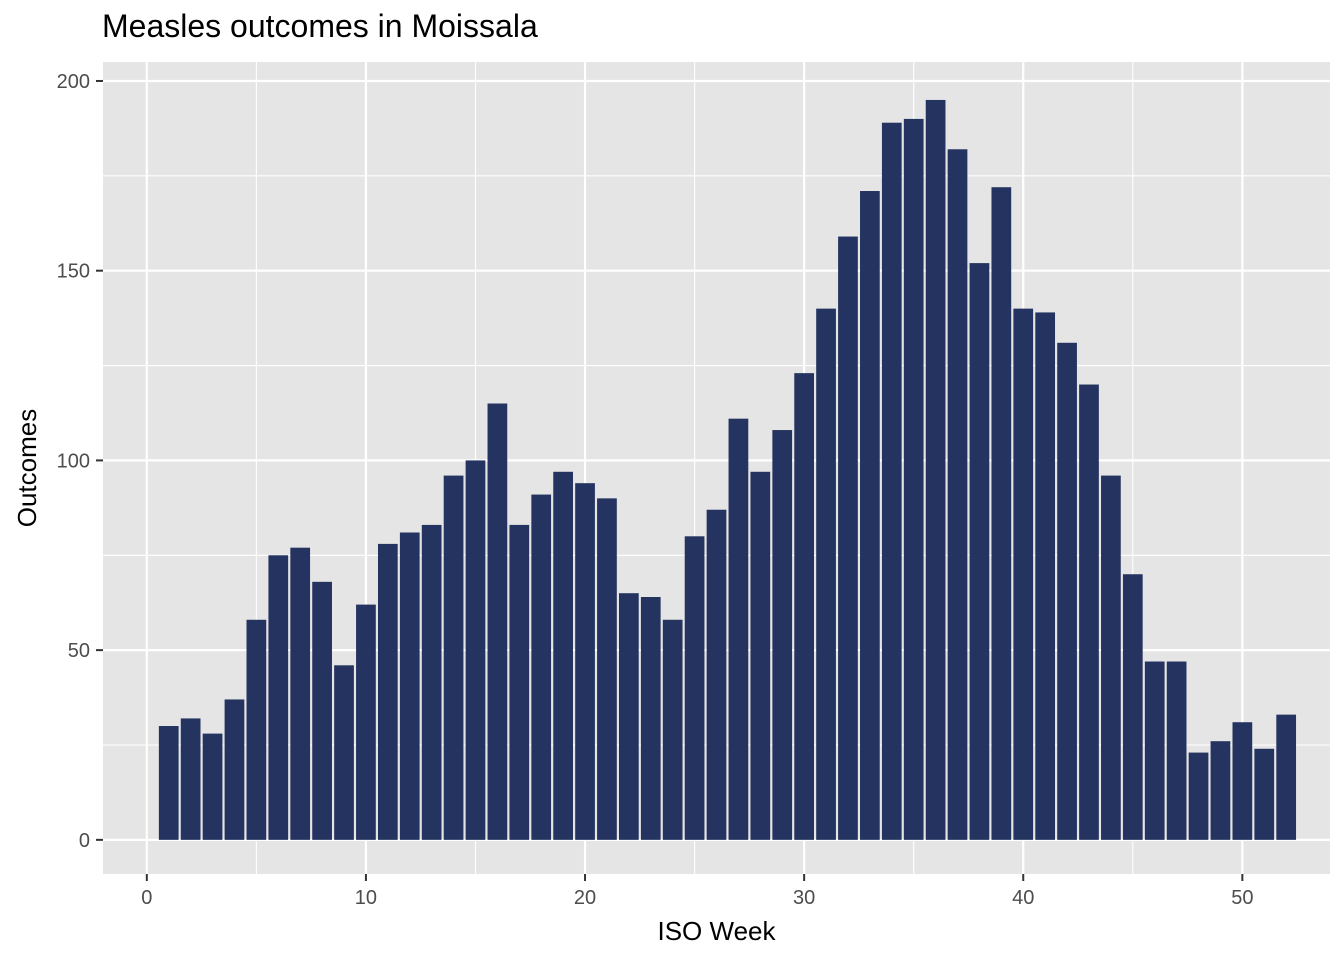 Image resolution: width=1344 pixels, height=960 pixels. What do you see at coordinates (73, 82) in the screenshot?
I see `y-tick-label: 200` at bounding box center [73, 82].